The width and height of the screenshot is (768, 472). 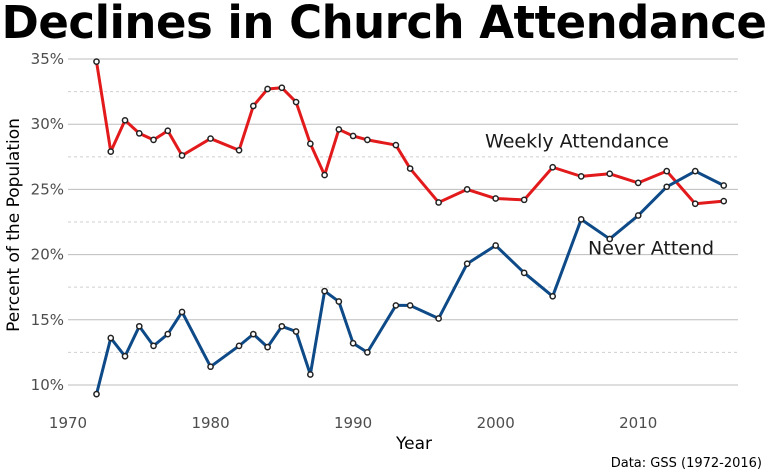 I want to click on x-tick-label: 1980, so click(x=210, y=423).